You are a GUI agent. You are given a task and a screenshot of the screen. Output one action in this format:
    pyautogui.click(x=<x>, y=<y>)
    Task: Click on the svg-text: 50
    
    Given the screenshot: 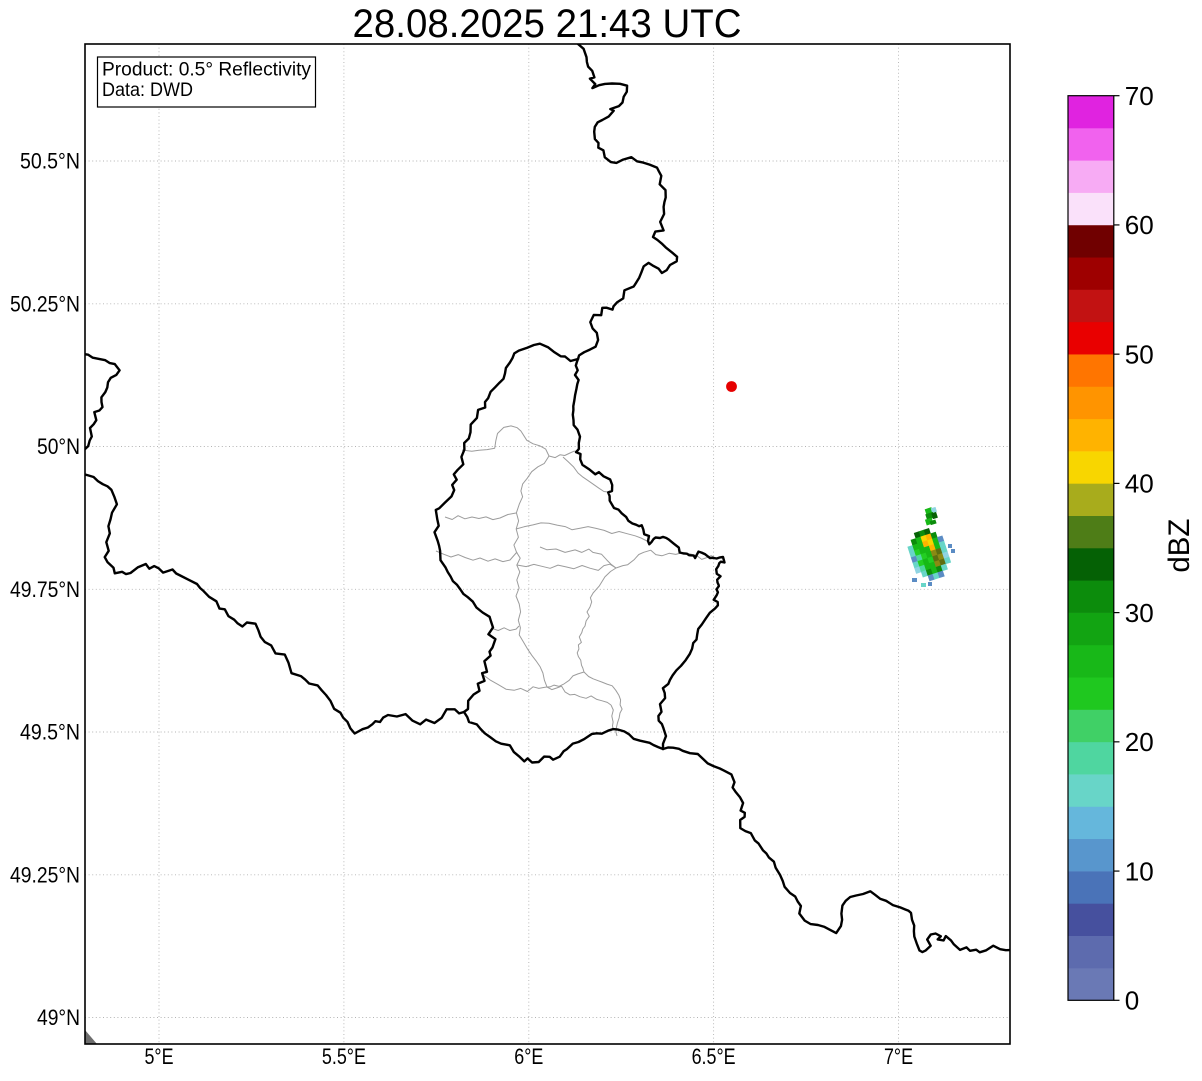 What is the action you would take?
    pyautogui.click(x=1139, y=354)
    